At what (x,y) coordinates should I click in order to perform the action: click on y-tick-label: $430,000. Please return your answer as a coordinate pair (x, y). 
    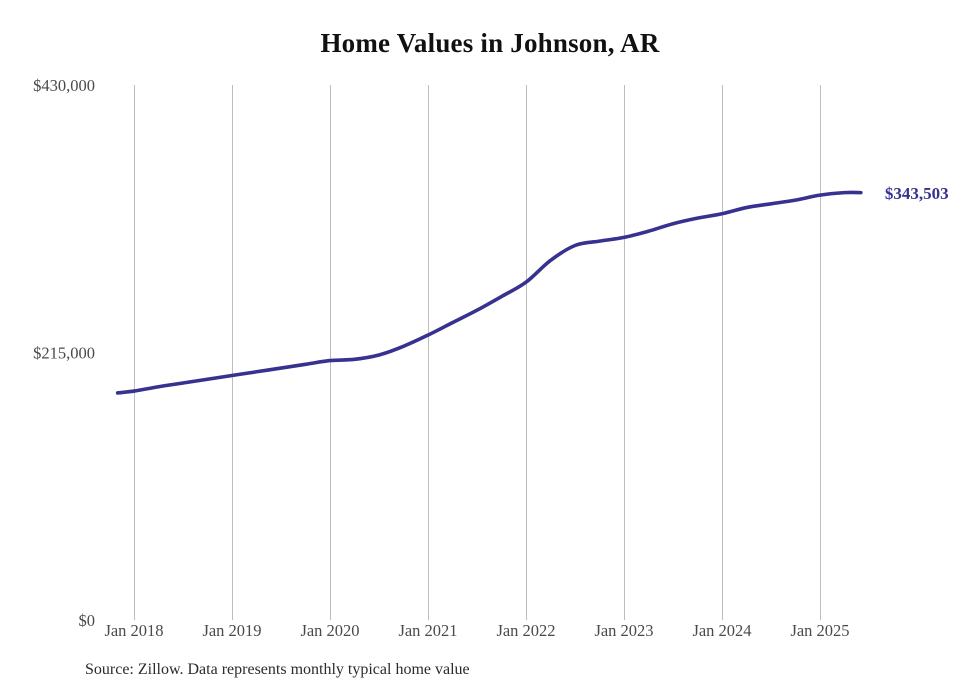
    Looking at the image, I should click on (64, 85).